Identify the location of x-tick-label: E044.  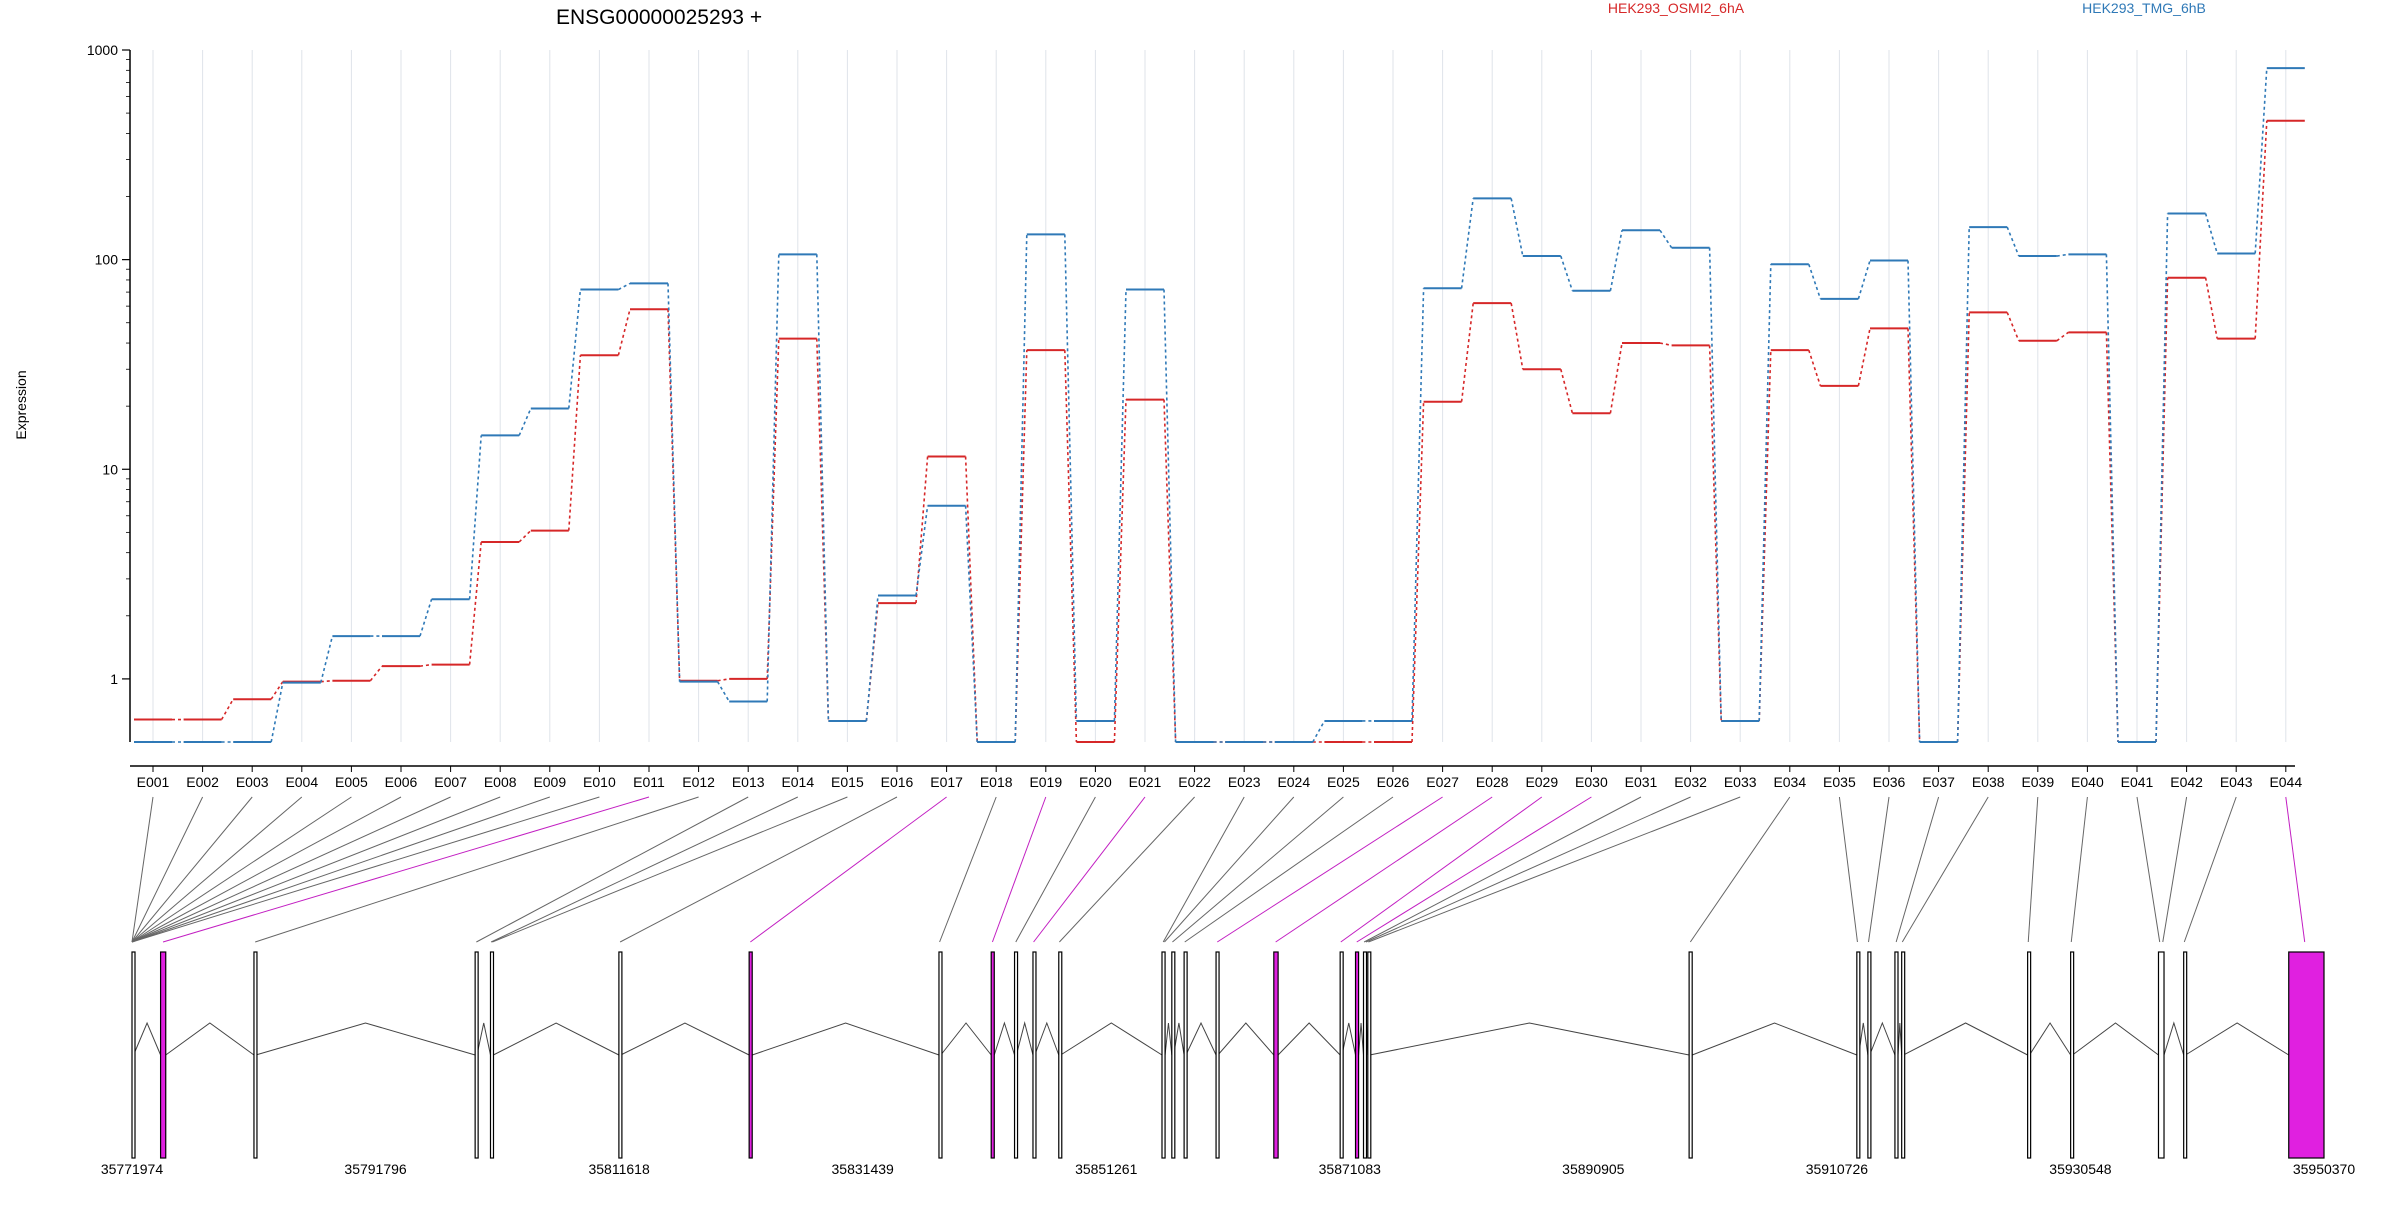
(2285, 782).